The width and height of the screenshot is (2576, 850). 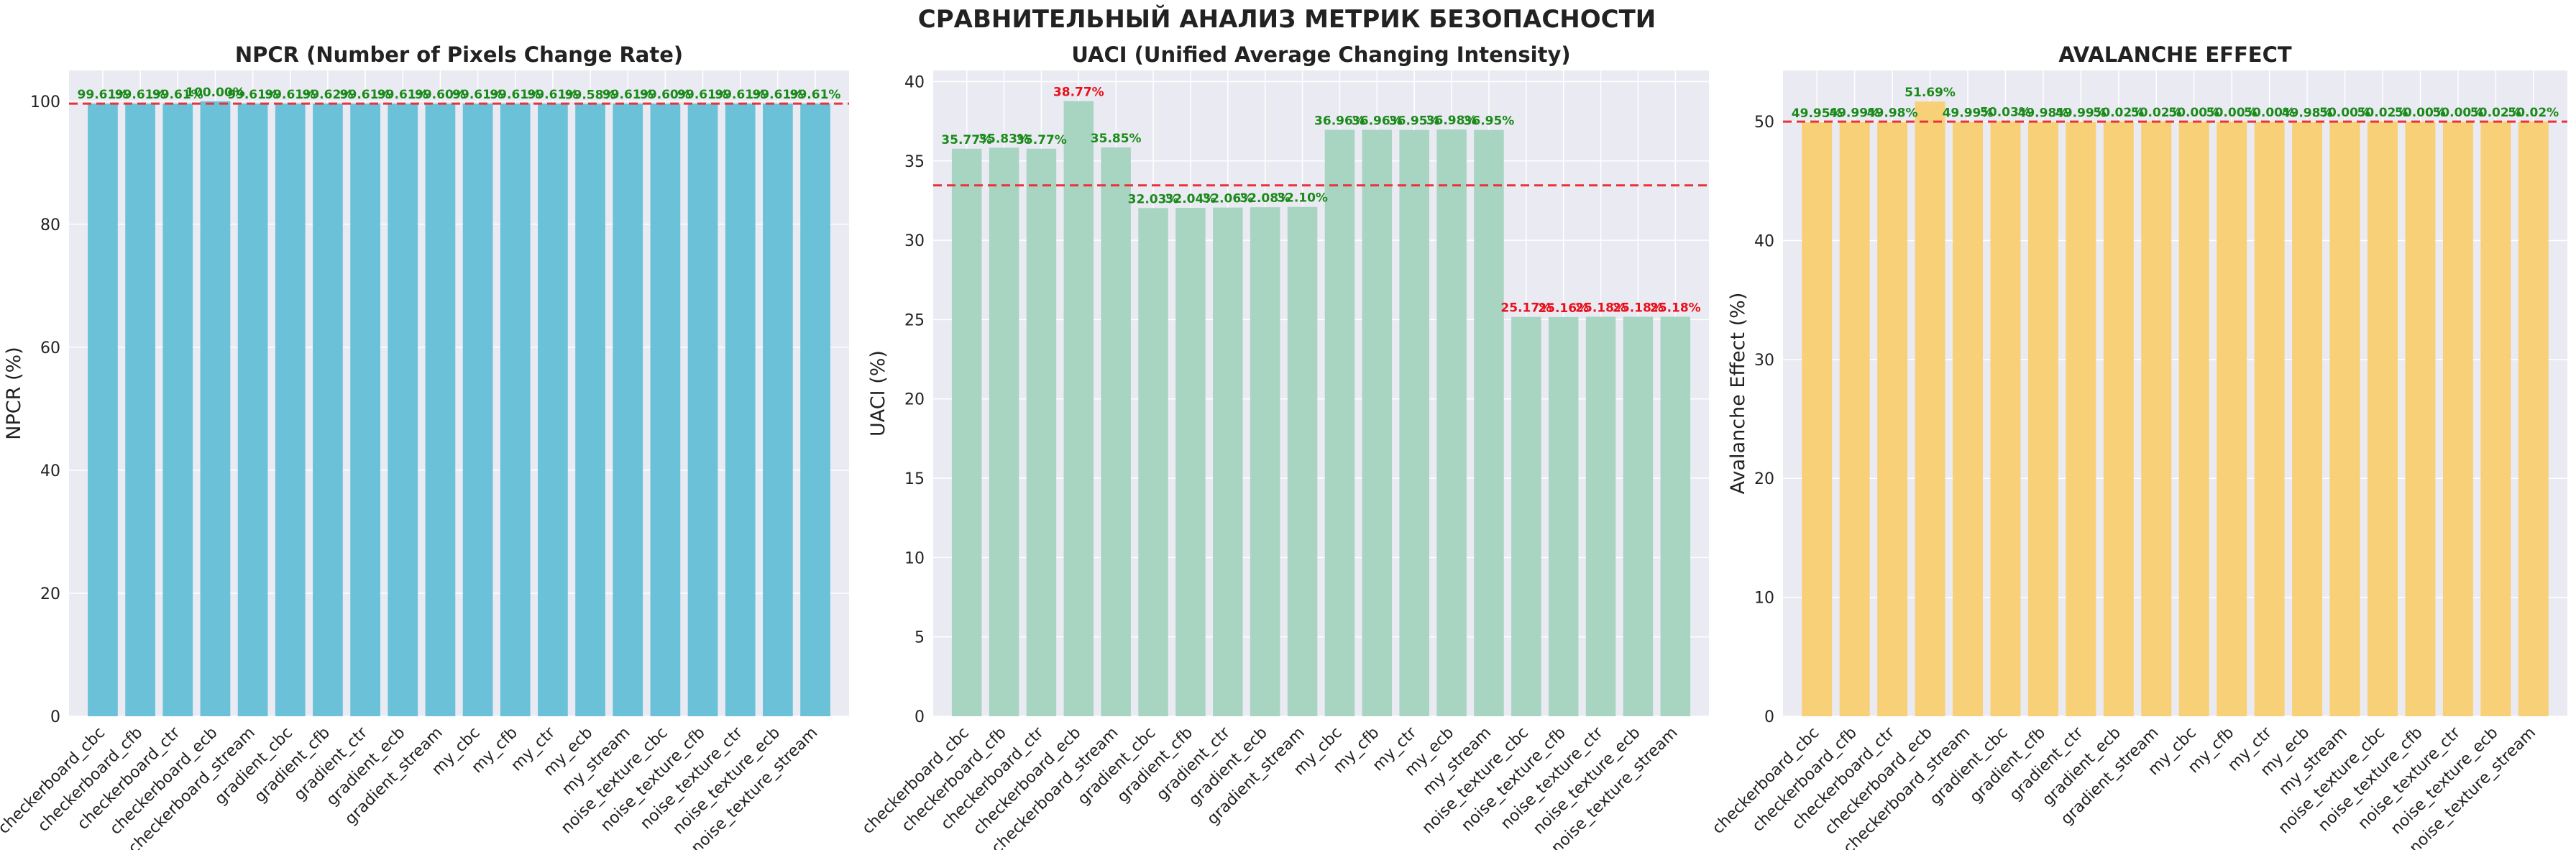 I want to click on uaci-y-tick-label: 40, so click(x=915, y=82).